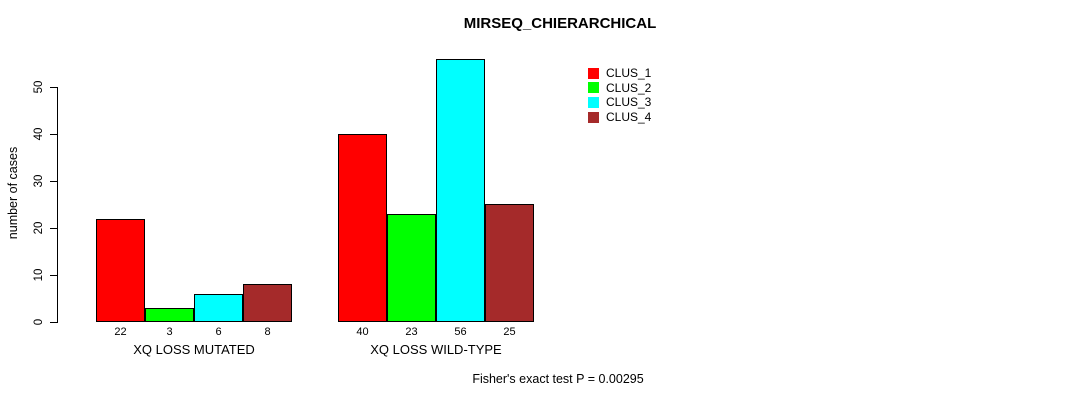  Describe the element at coordinates (436, 349) in the screenshot. I see `group-label-wild-type: XQ LOSS WILD-TYPE` at that location.